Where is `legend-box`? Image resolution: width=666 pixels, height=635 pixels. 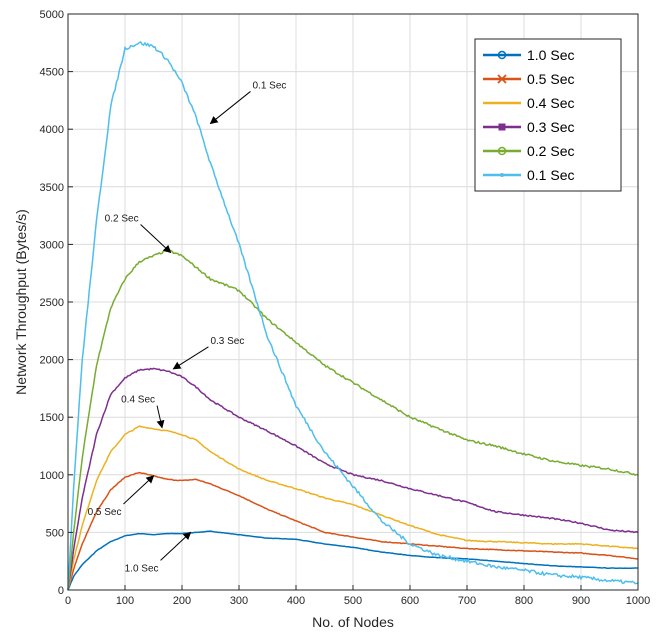
legend-box is located at coordinates (548, 115).